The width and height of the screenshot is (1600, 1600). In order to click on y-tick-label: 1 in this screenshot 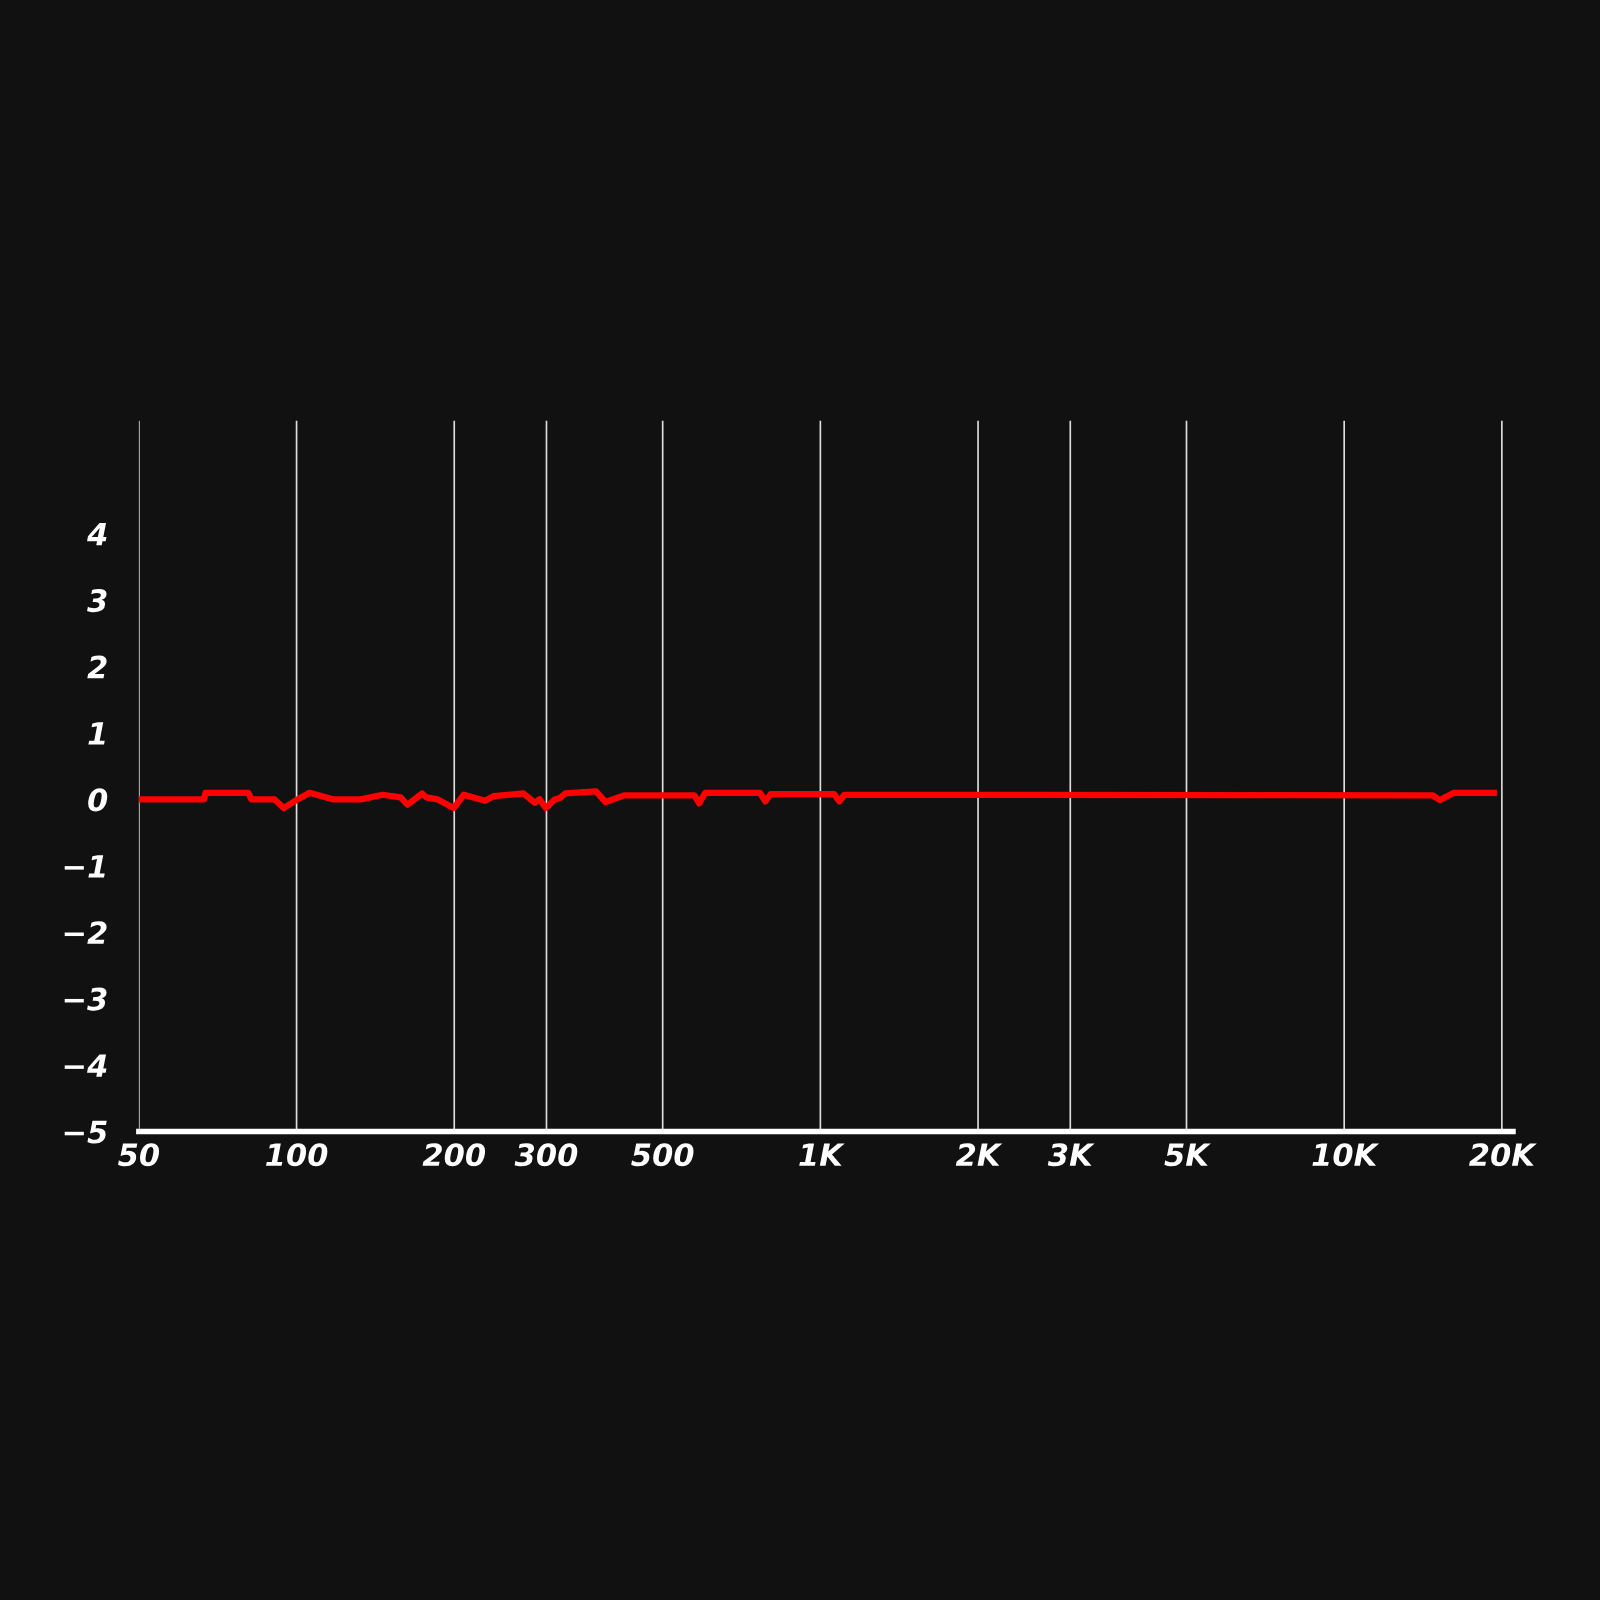, I will do `click(96, 733)`.